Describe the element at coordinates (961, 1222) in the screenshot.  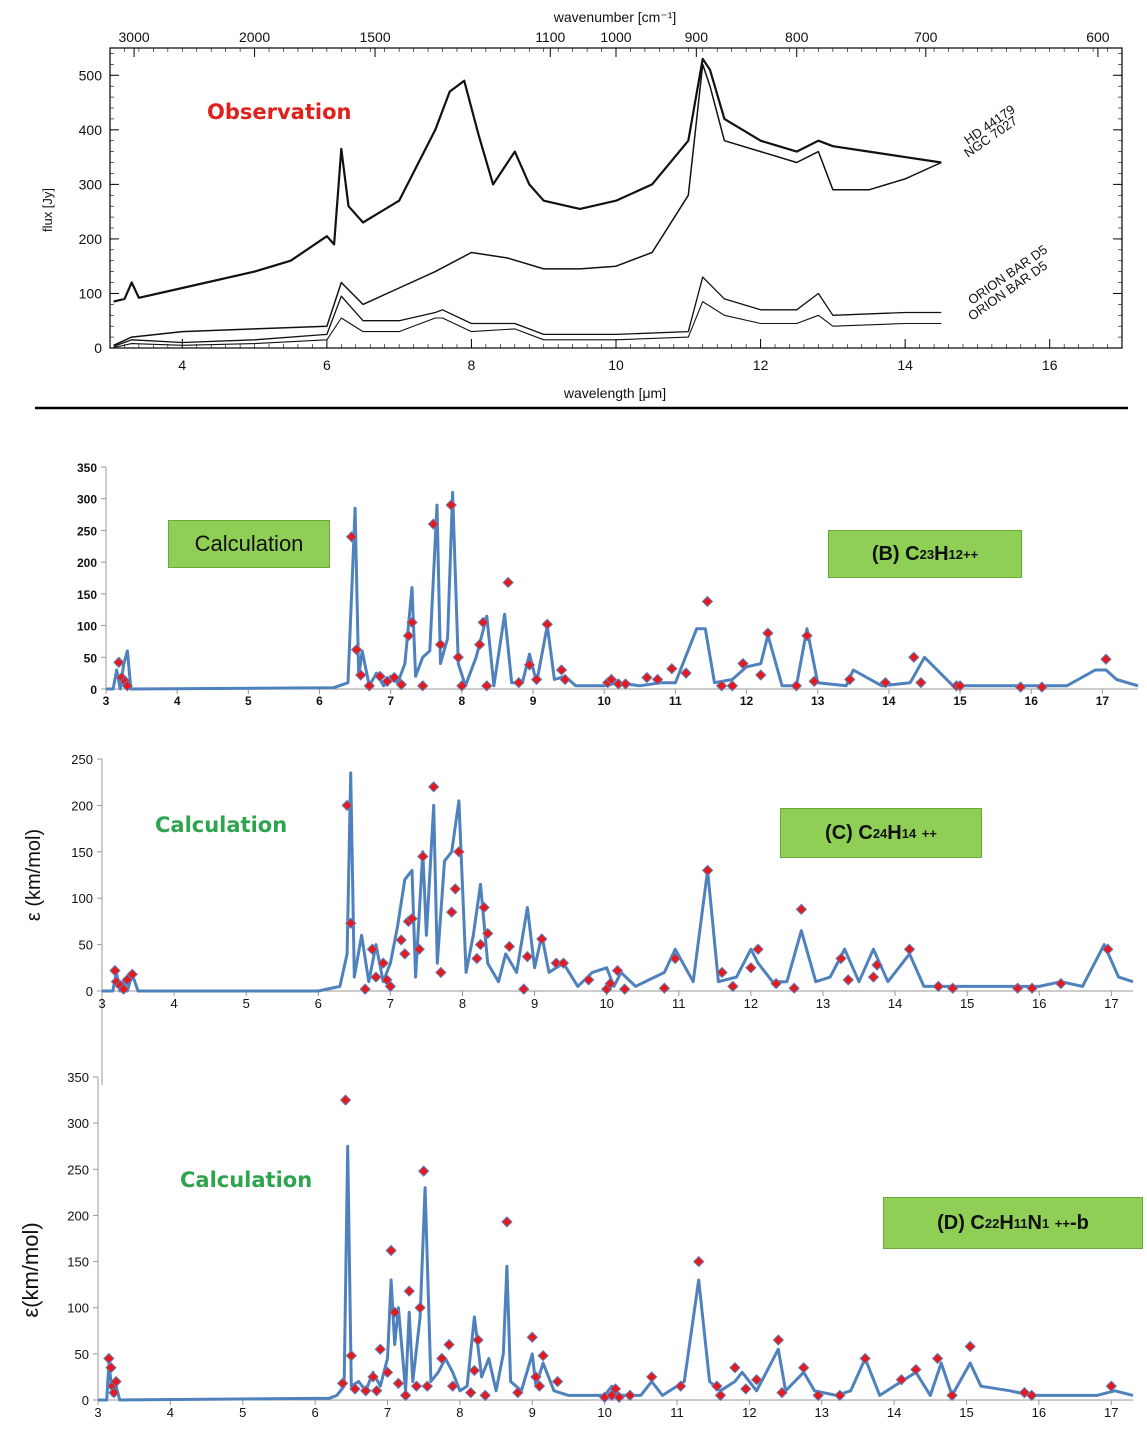
I see `species-d-prefix: (D) C` at that location.